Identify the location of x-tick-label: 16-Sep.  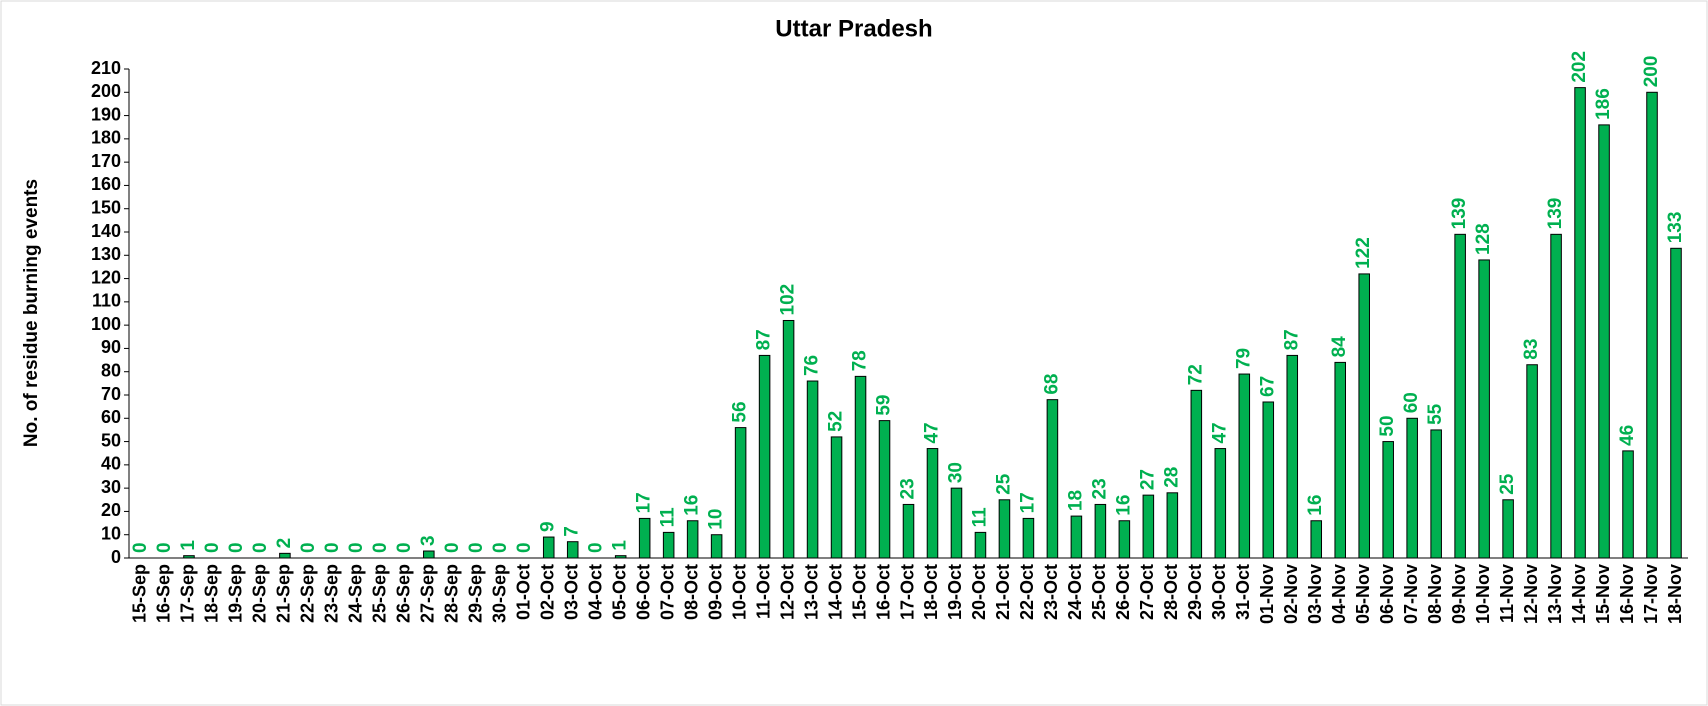
(164, 593).